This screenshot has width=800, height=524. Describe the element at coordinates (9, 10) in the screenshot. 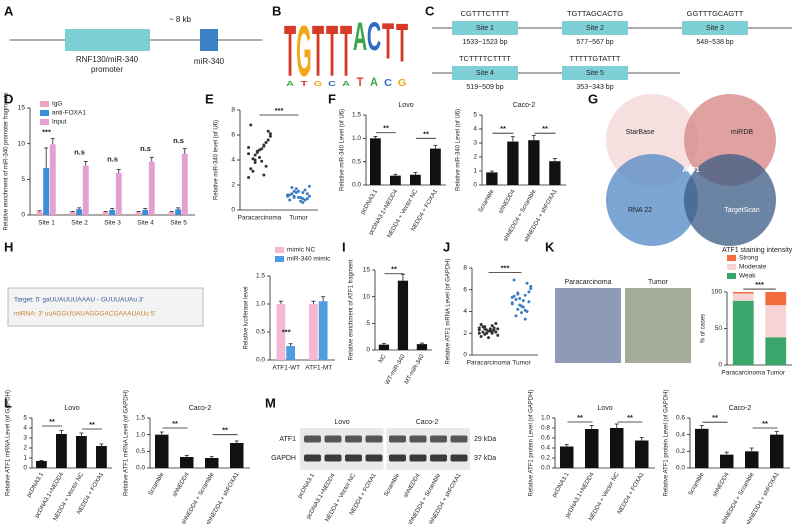

I see `panel-label: A` at that location.